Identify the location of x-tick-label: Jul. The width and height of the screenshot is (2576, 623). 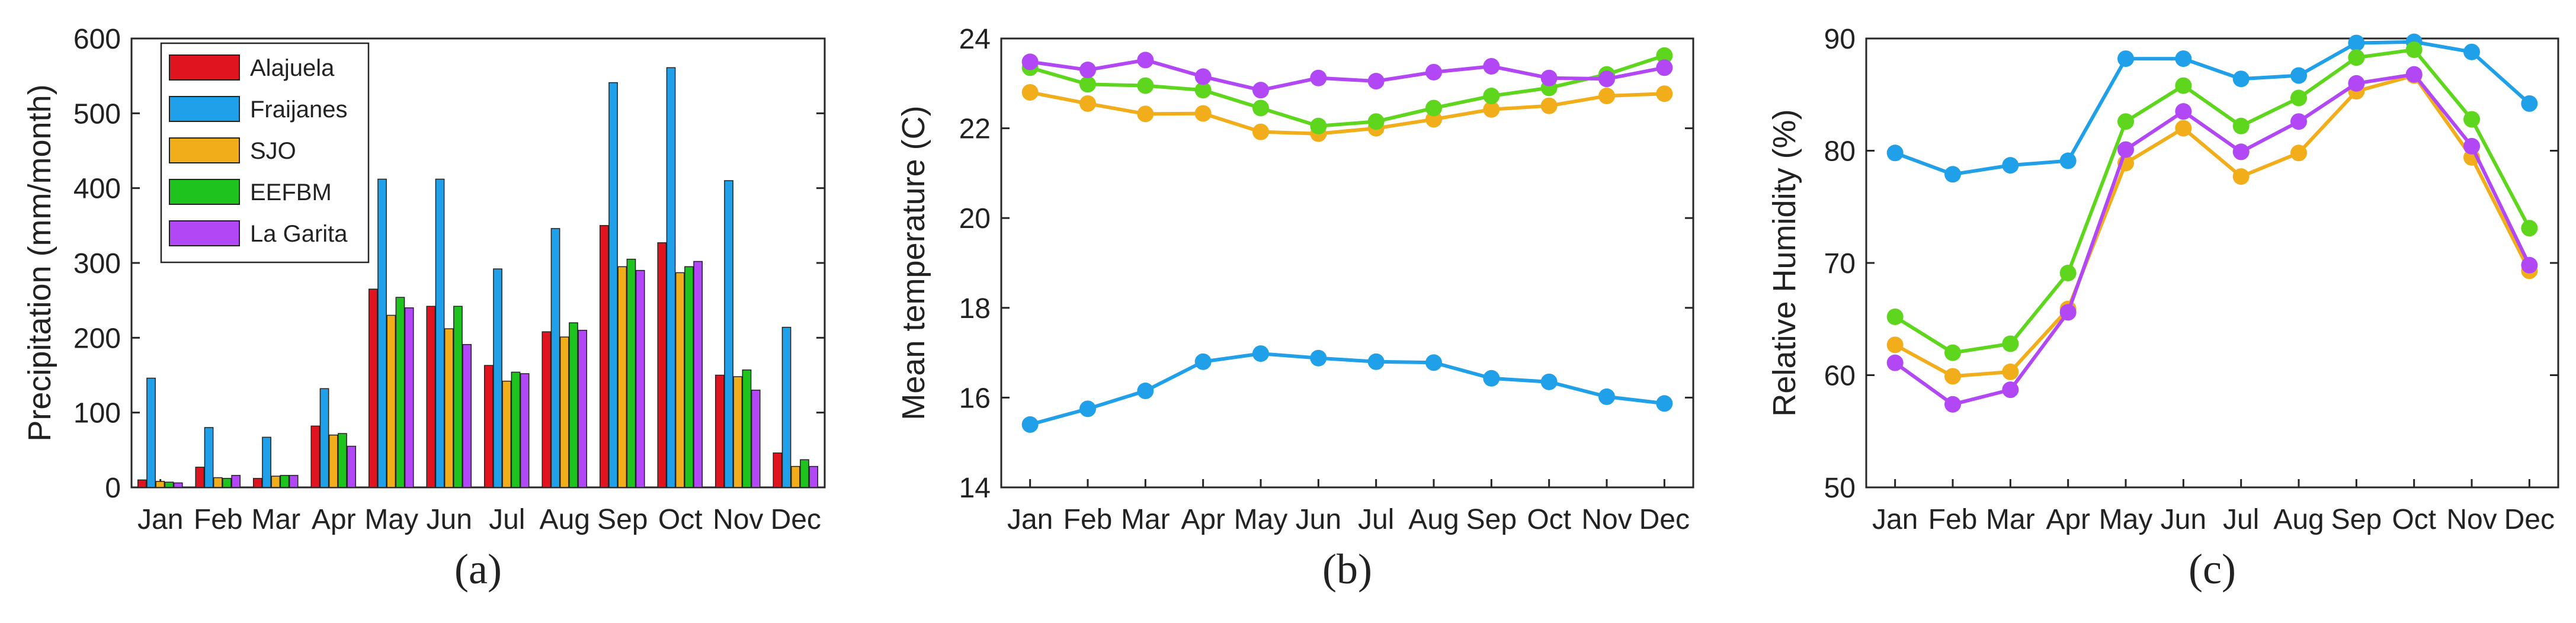
(507, 519).